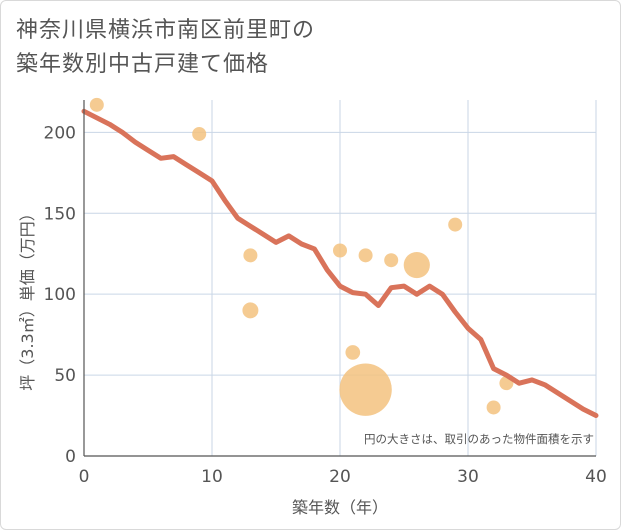 The image size is (621, 530). Describe the element at coordinates (340, 507) in the screenshot. I see `x-axis-label: 築年数（年）` at that location.